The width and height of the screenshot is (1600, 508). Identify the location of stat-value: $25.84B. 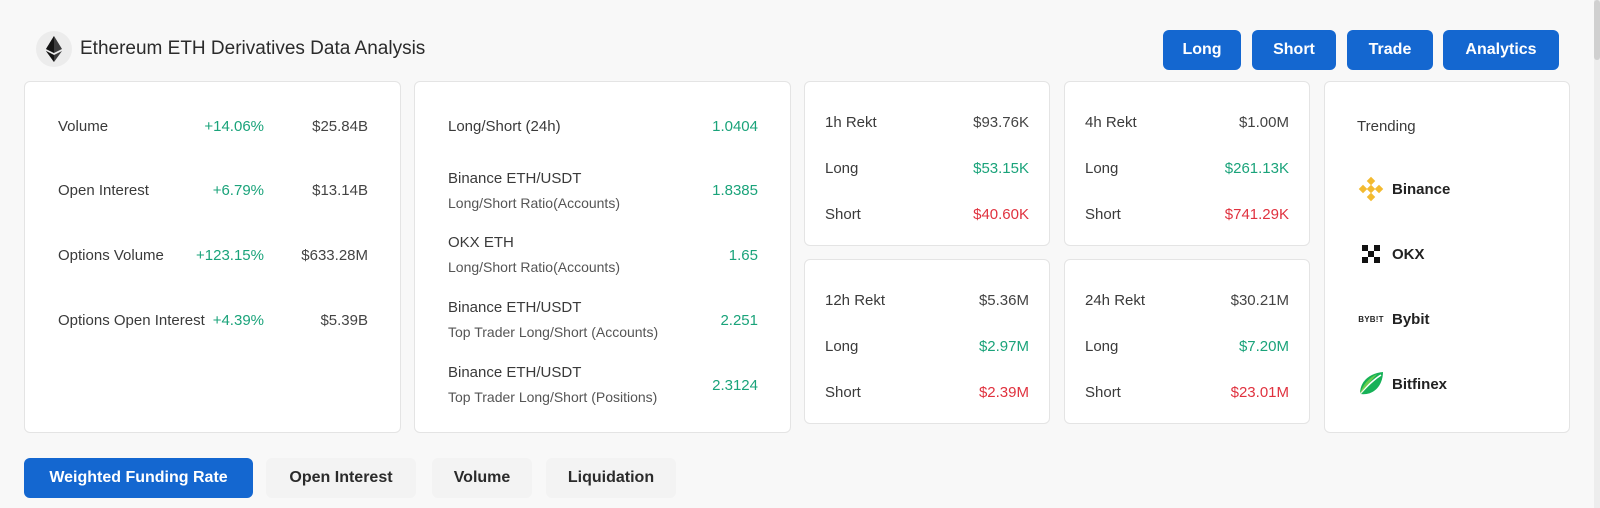
(340, 126).